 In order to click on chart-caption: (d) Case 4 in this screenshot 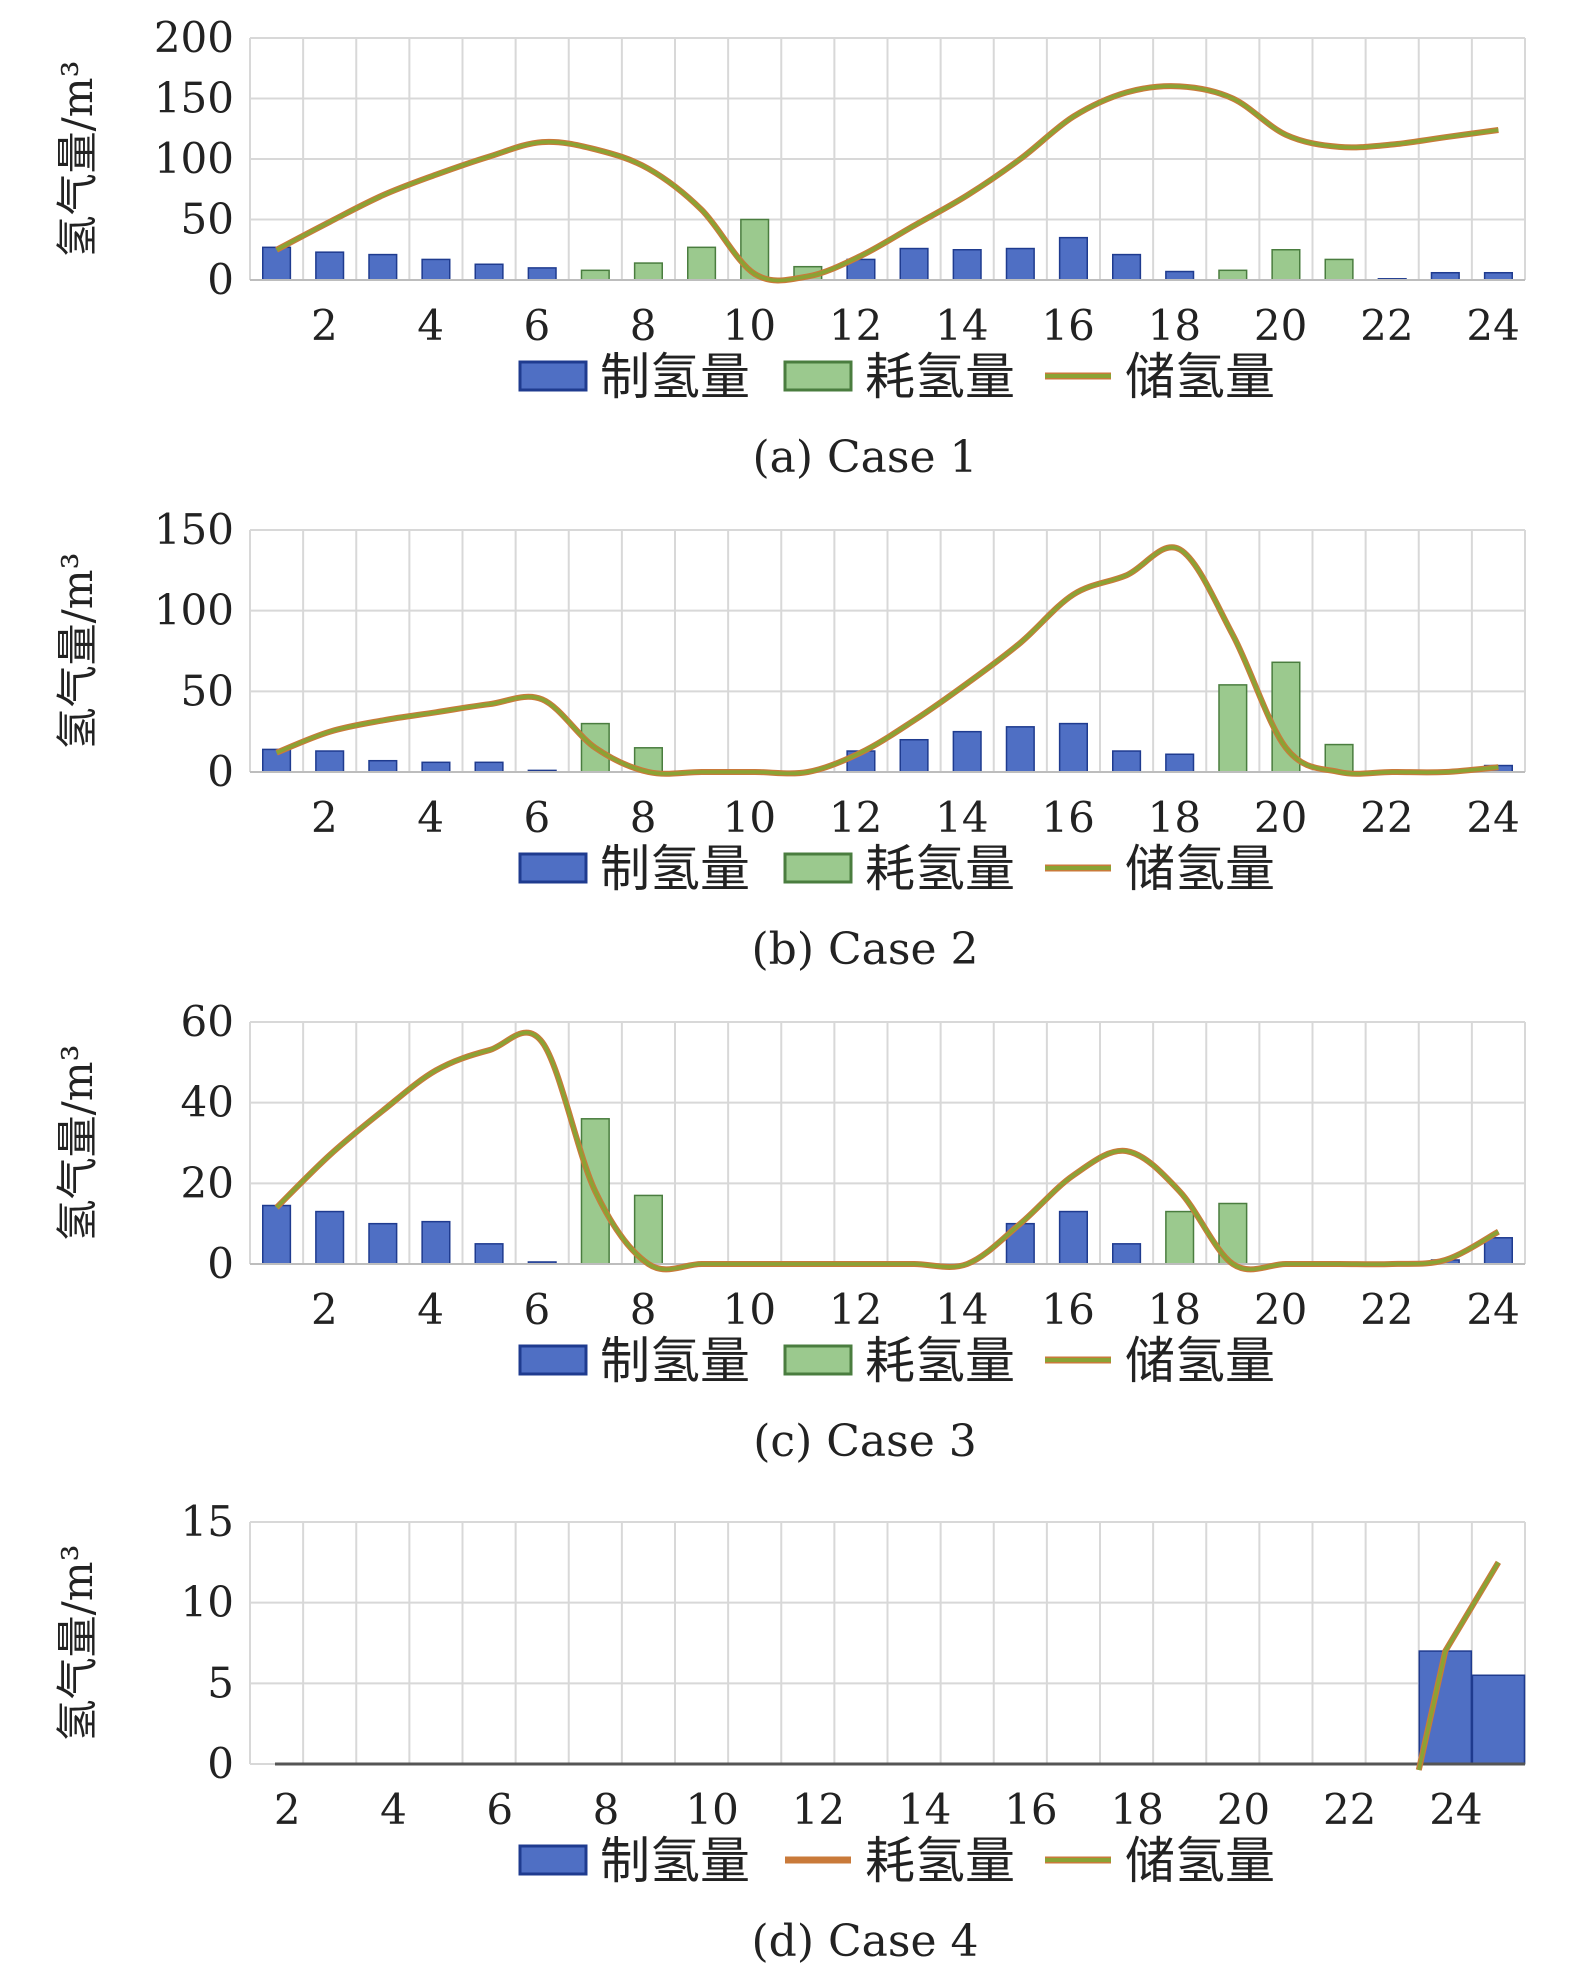, I will do `click(865, 1941)`.